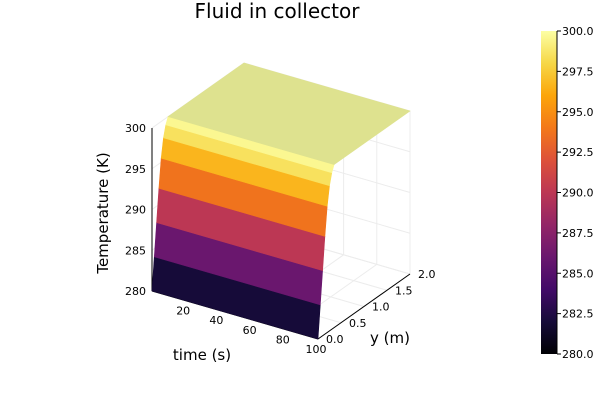 The width and height of the screenshot is (600, 400). Describe the element at coordinates (135, 210) in the screenshot. I see `z-tick-label: 290` at that location.